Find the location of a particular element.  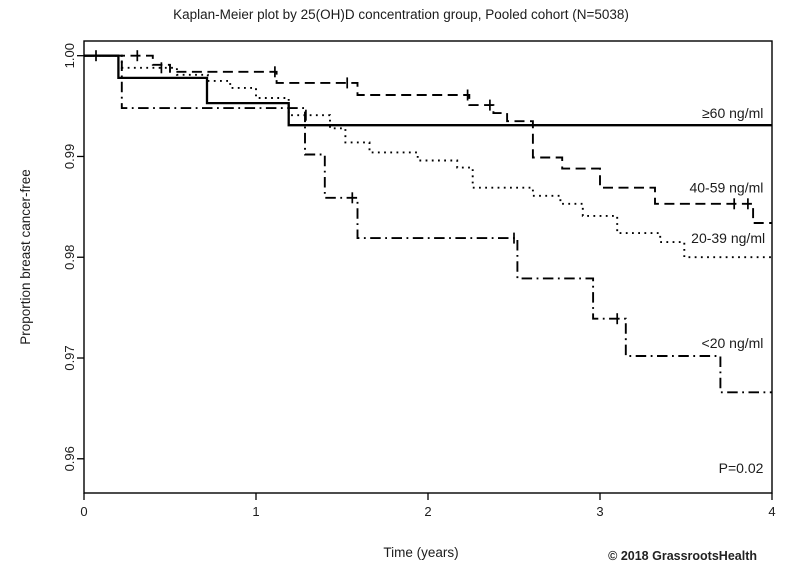

x-tick-label: 3 is located at coordinates (599, 511).